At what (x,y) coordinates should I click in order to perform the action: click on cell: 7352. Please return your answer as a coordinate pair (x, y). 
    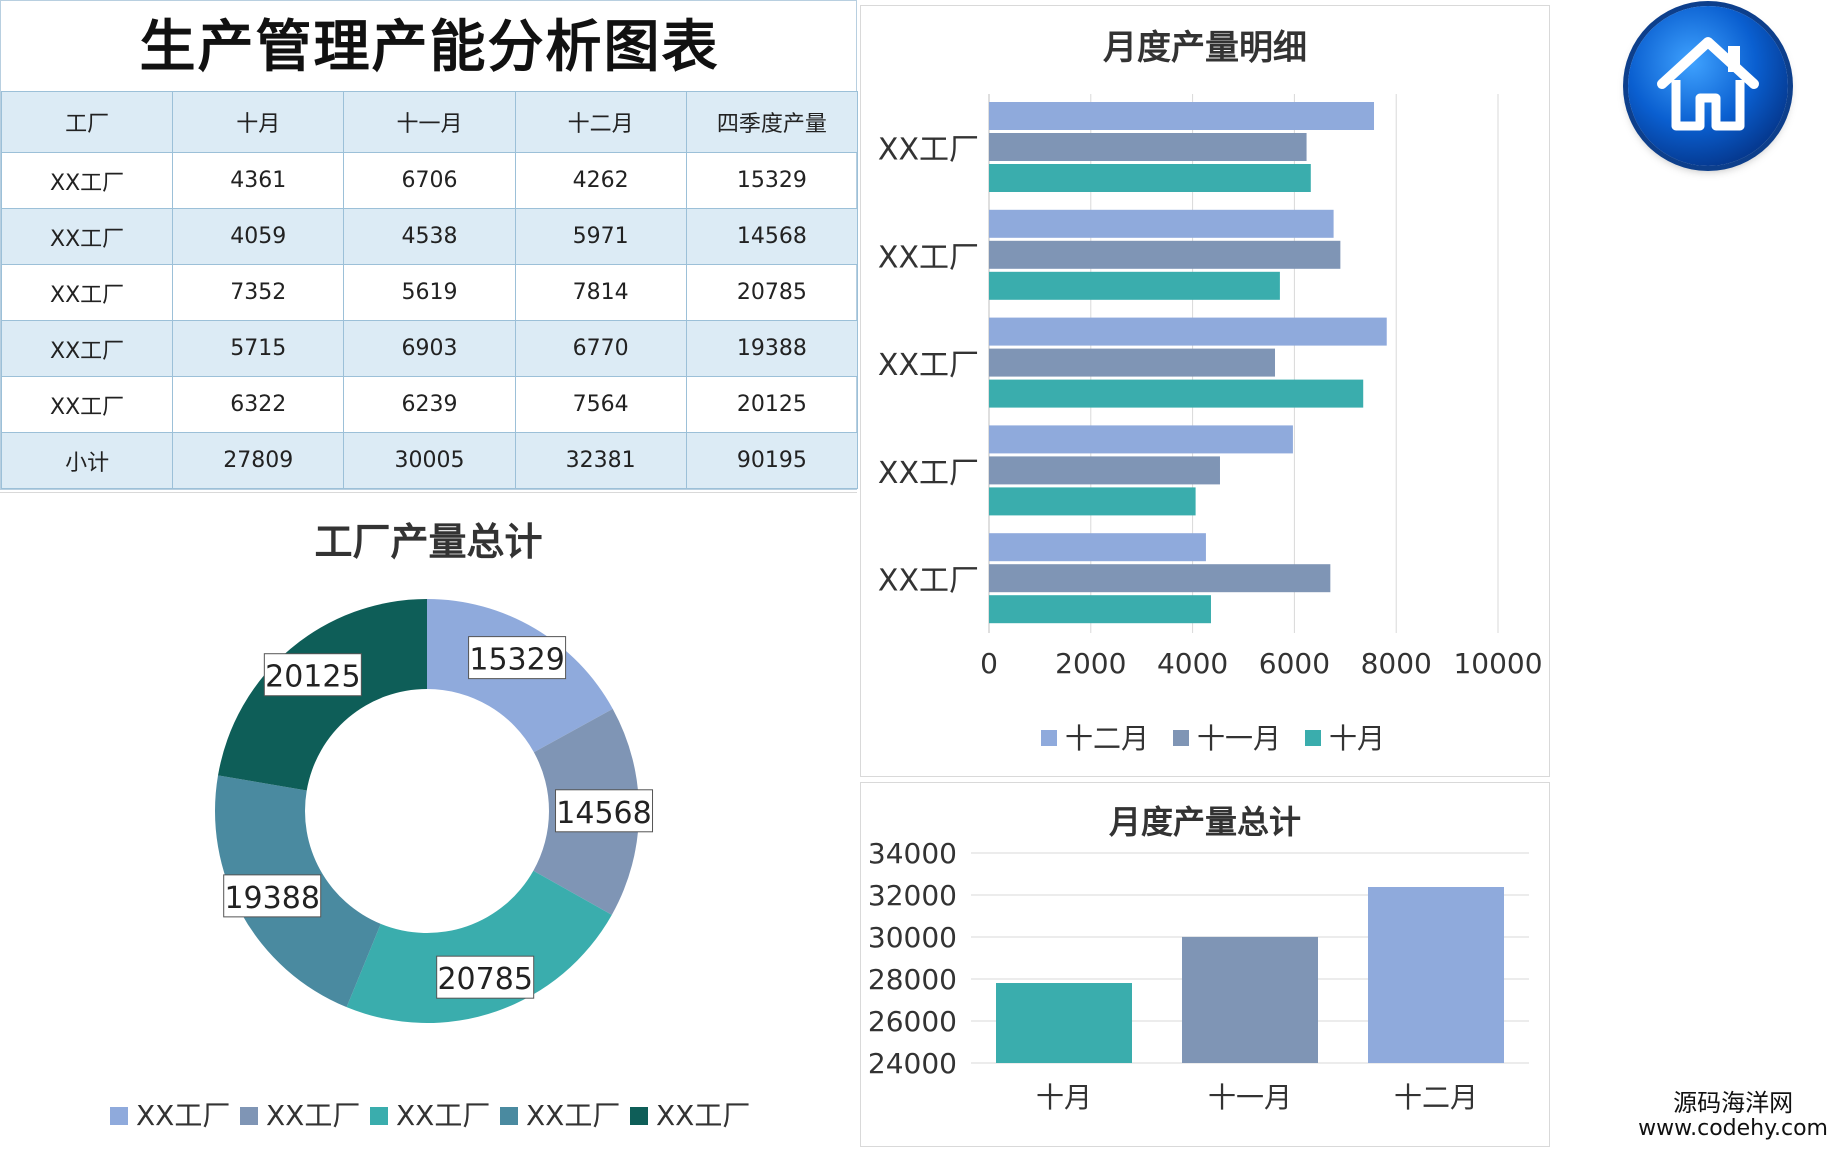
    Looking at the image, I should click on (258, 292).